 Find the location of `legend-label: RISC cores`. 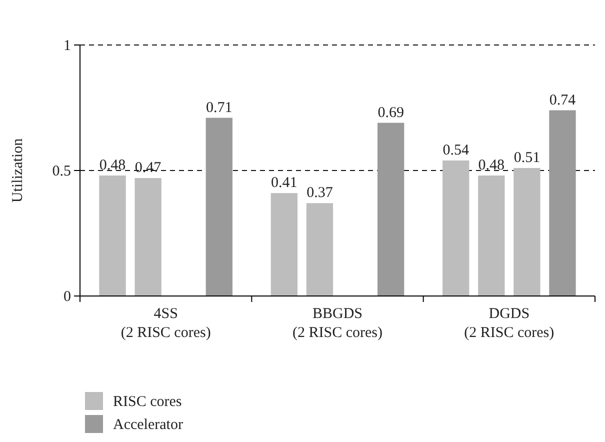

legend-label: RISC cores is located at coordinates (147, 402).